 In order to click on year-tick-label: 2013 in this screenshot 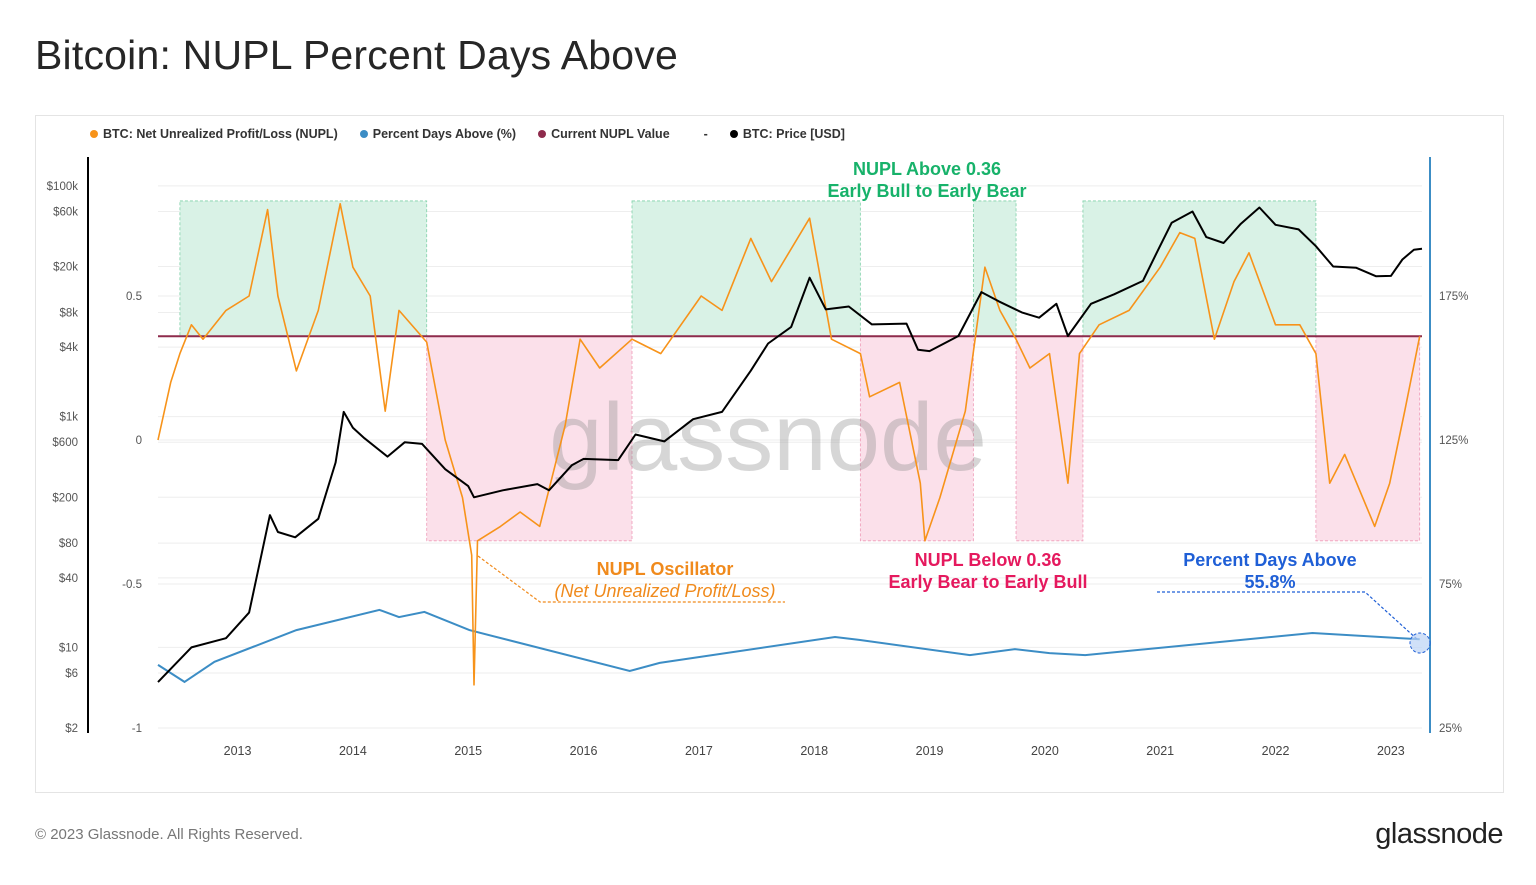, I will do `click(238, 751)`.